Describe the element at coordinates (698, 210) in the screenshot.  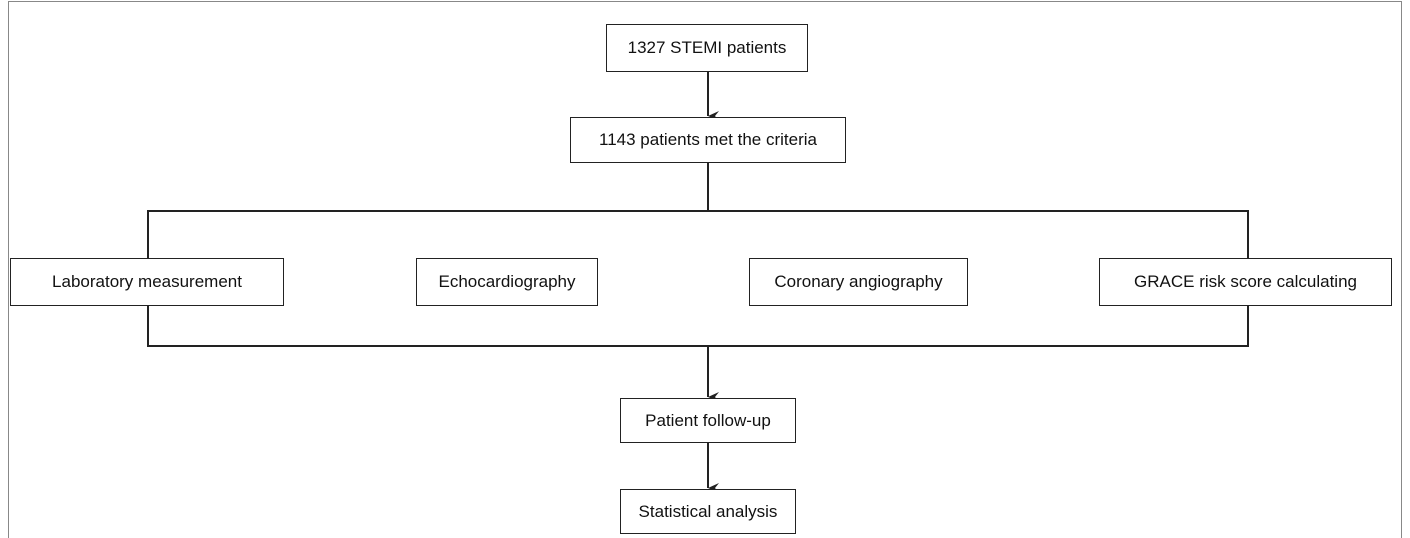
I see `split-bracket` at that location.